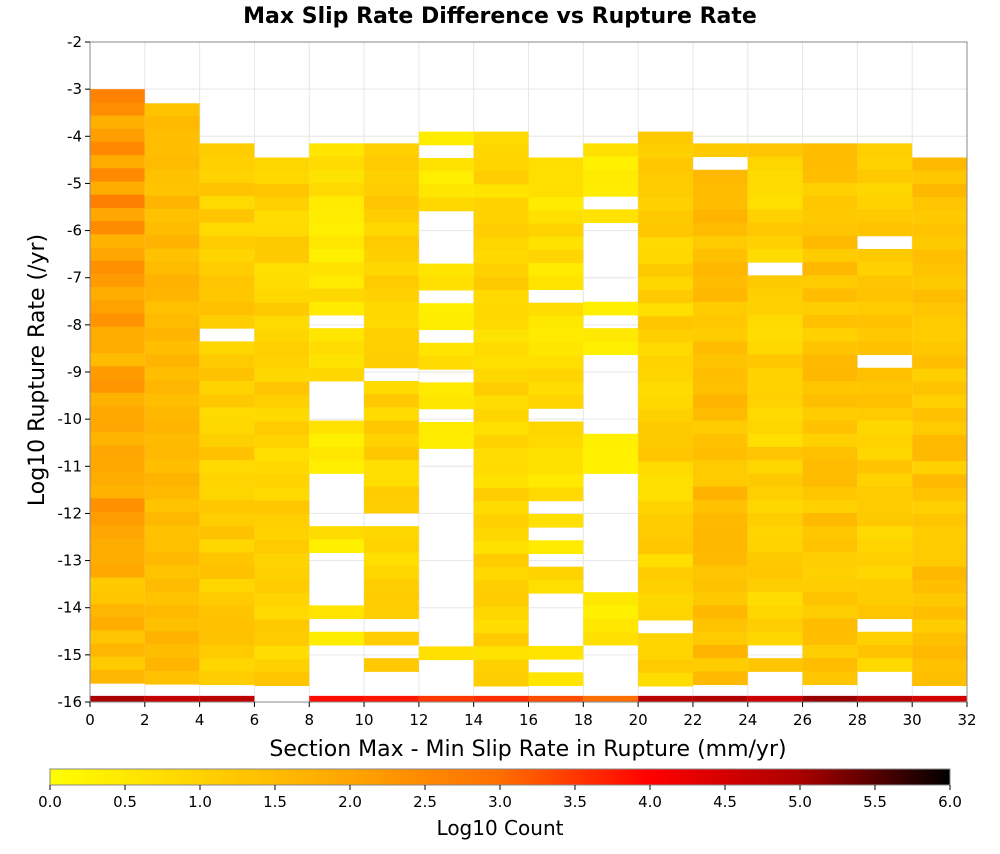 This screenshot has width=1000, height=854. Describe the element at coordinates (74, 42) in the screenshot. I see `y-tick-label: -2` at that location.